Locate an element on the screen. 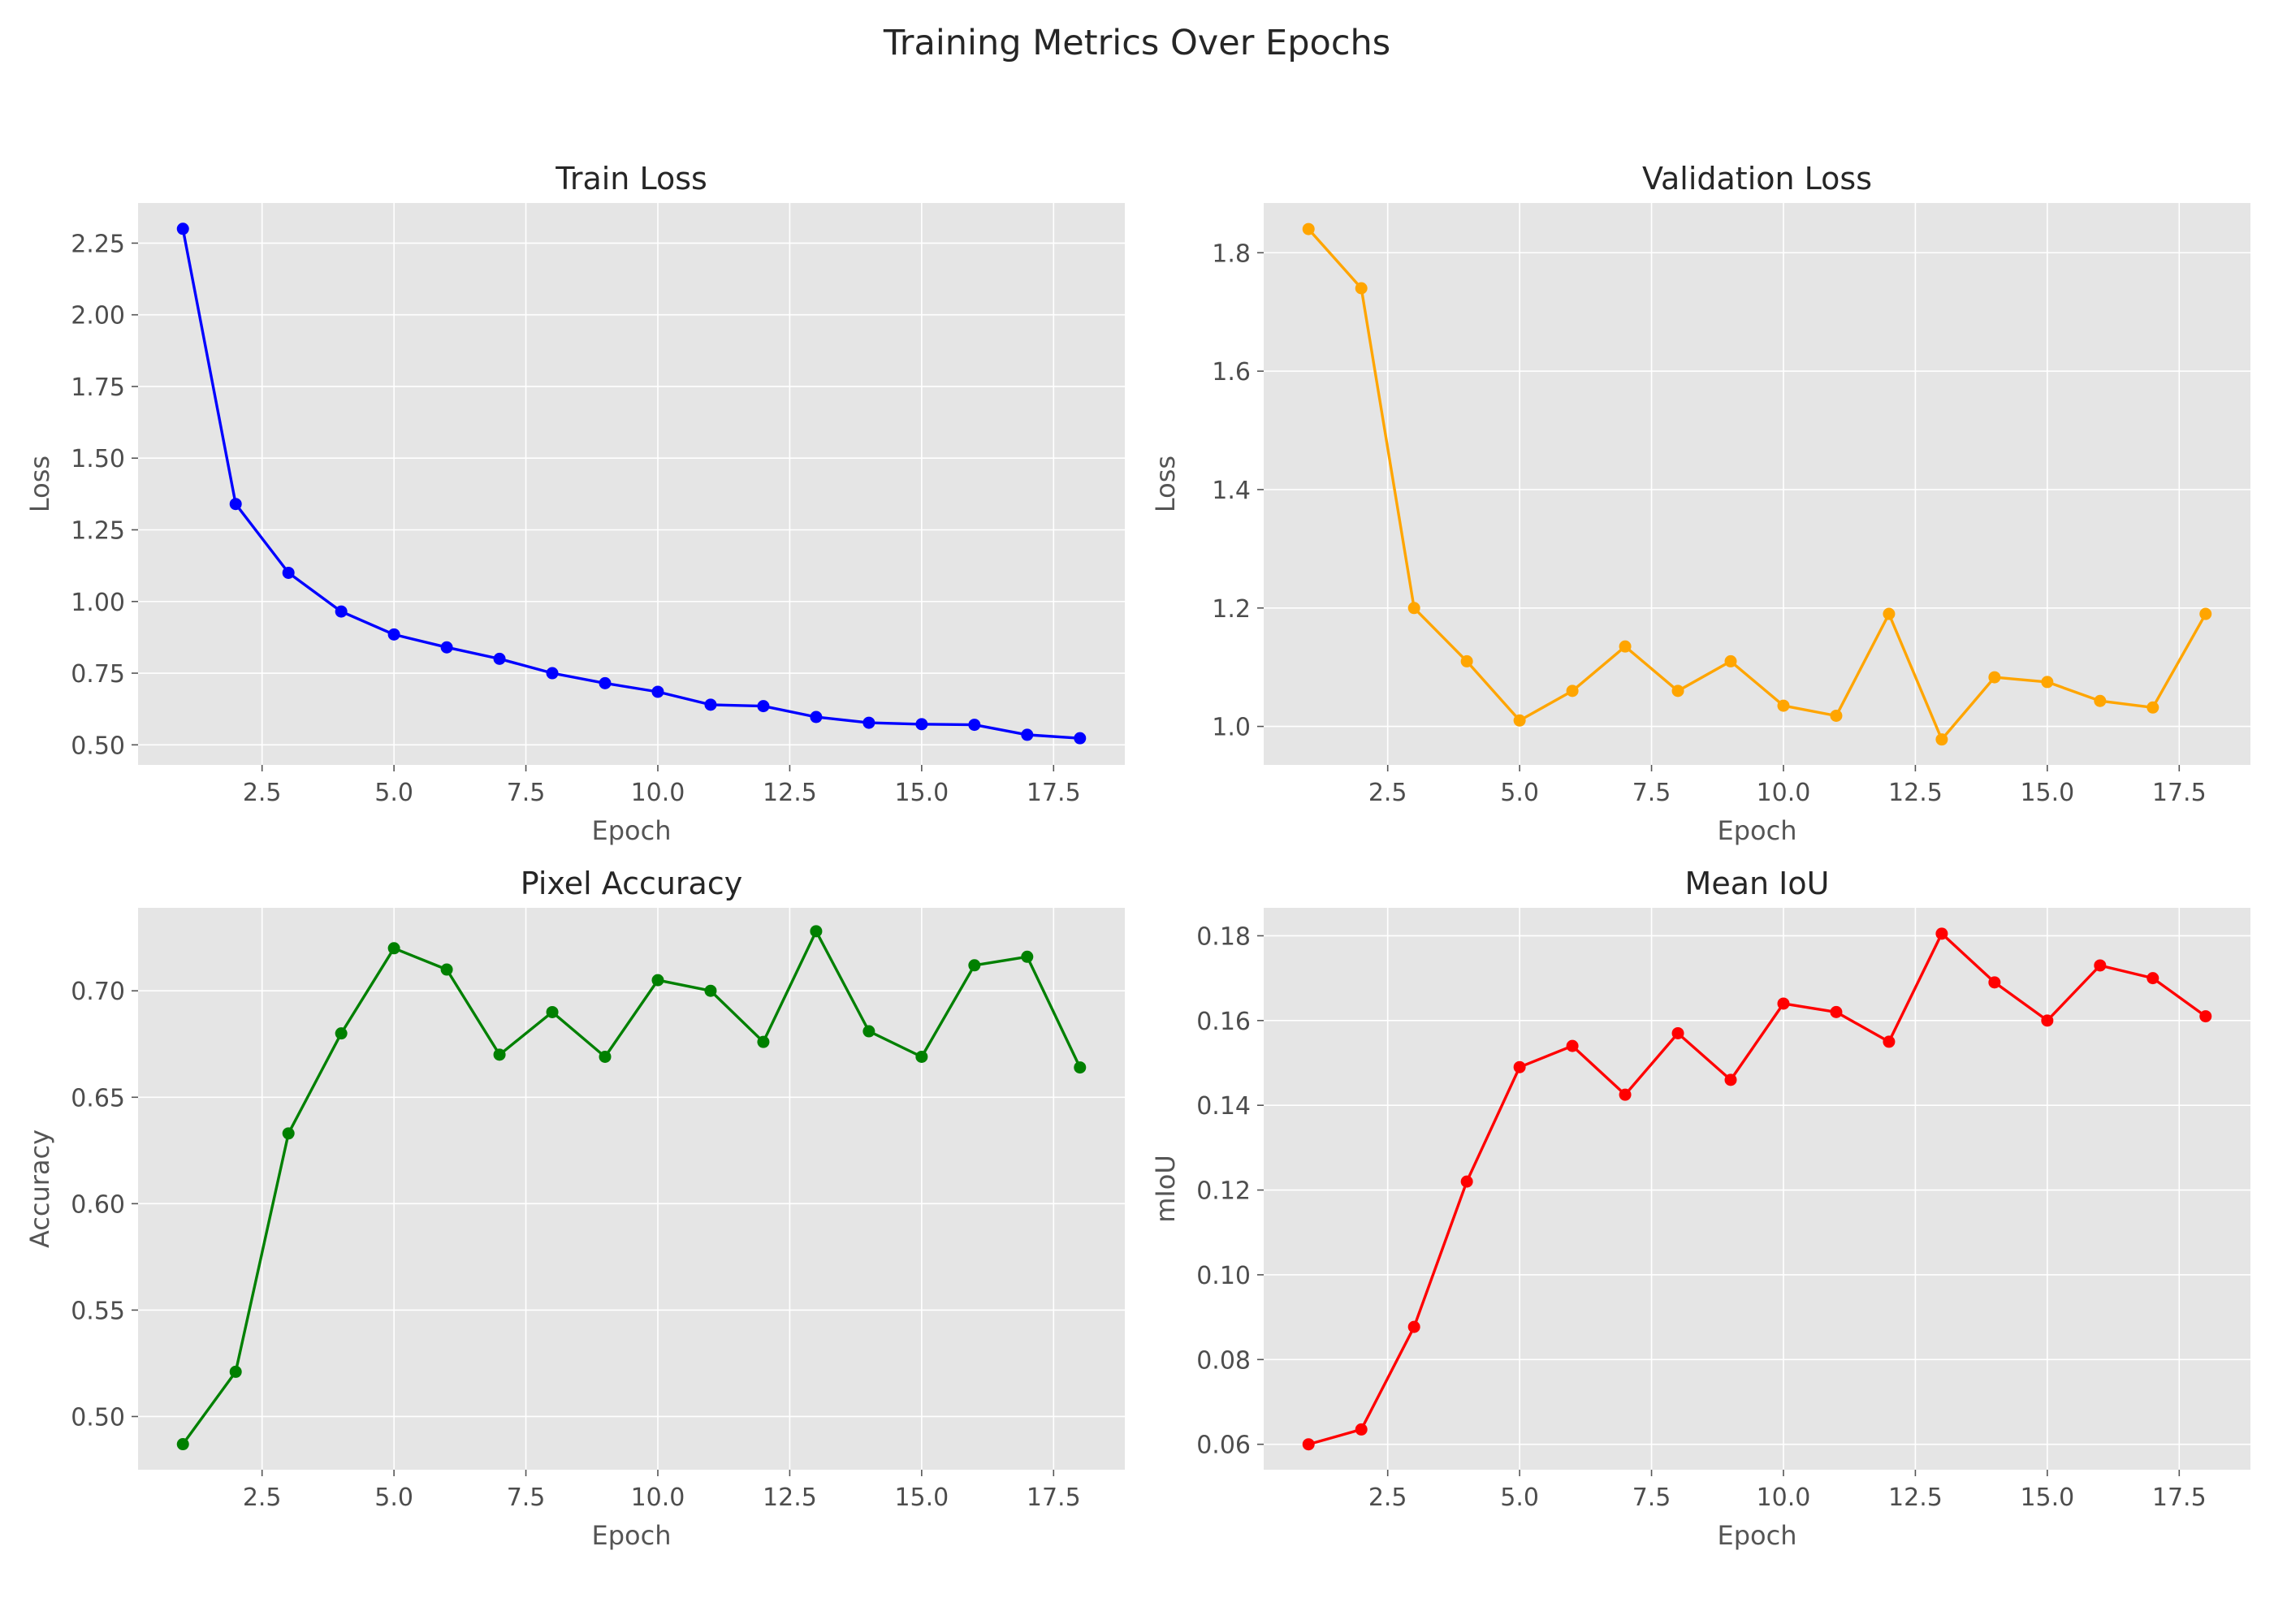 The width and height of the screenshot is (2274, 1624). pixel-accuracy-x-tick-label: 7.5 is located at coordinates (526, 1498).